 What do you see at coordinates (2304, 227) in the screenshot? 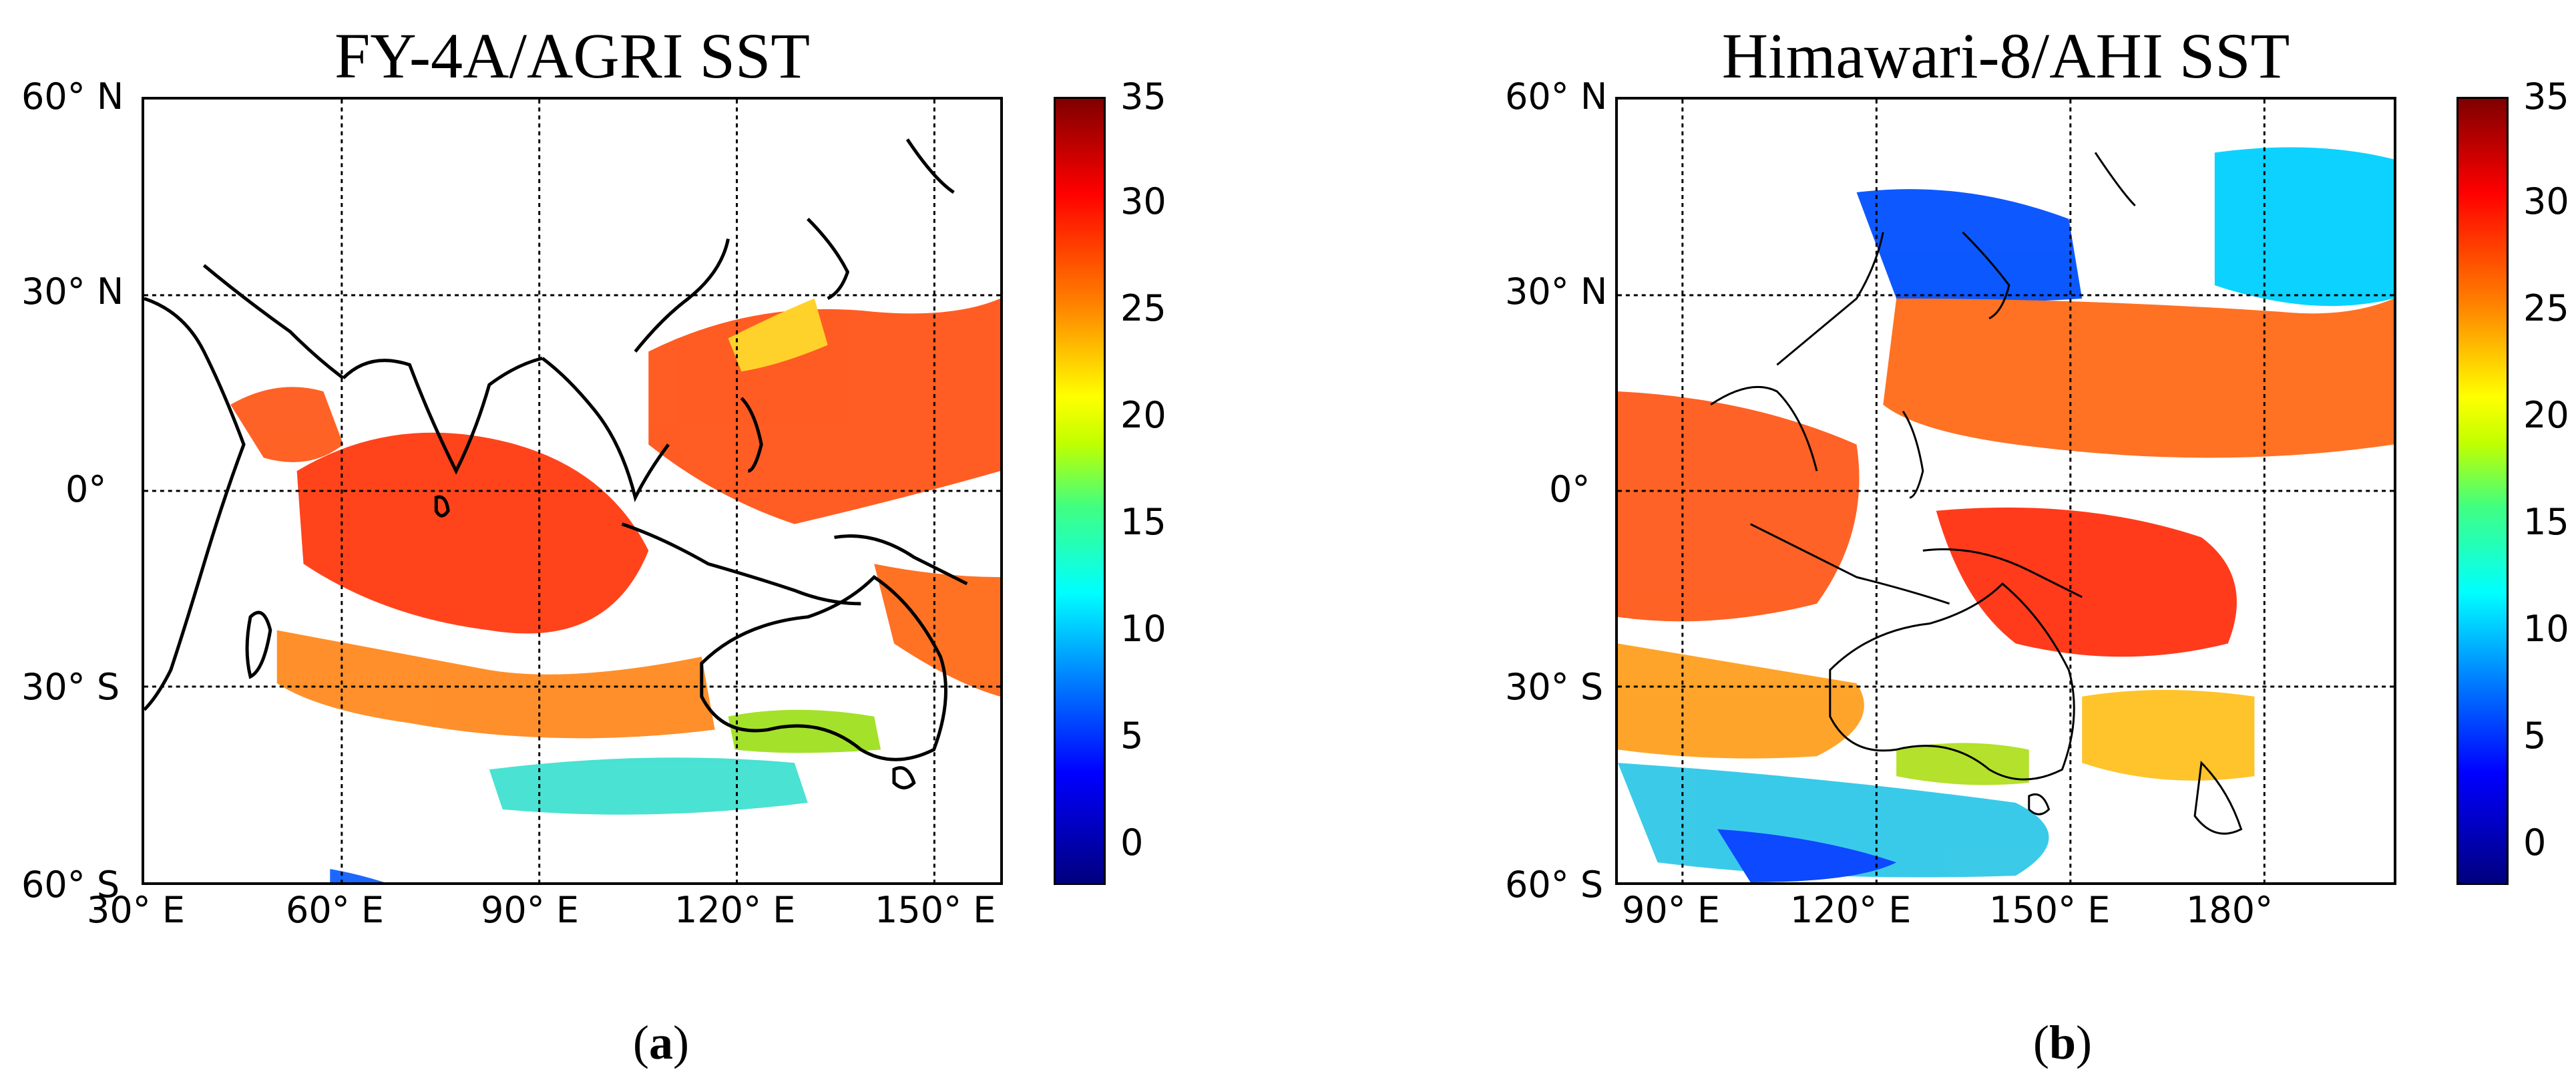
I see `sst-region-northeast-pacific` at bounding box center [2304, 227].